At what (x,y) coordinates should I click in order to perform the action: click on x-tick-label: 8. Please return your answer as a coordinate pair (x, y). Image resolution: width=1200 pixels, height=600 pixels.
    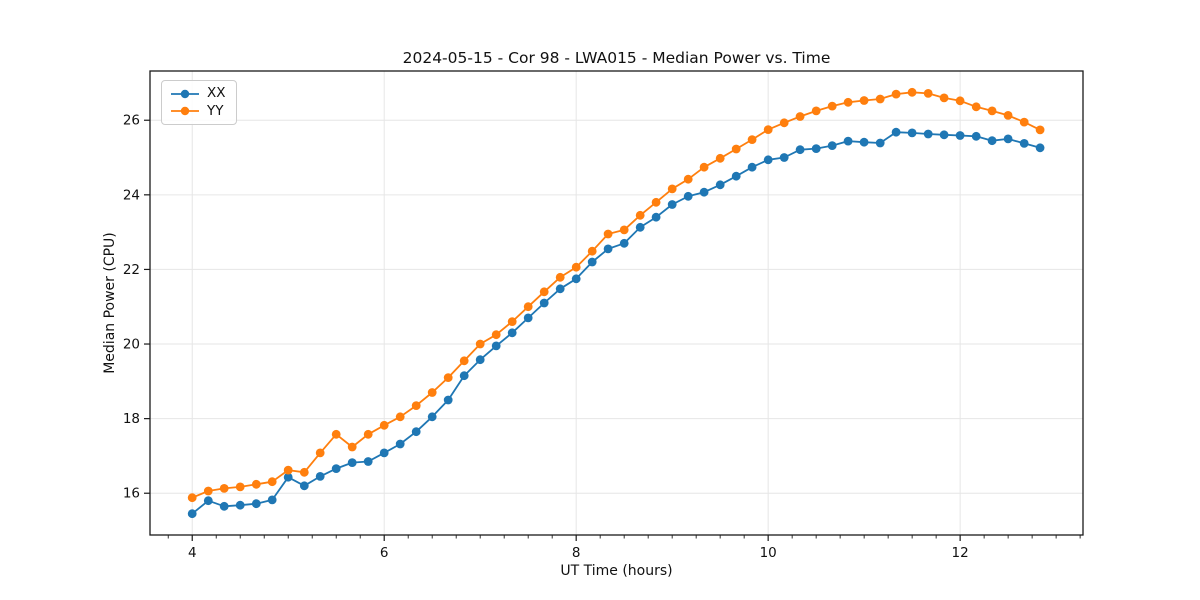
    Looking at the image, I should click on (576, 553).